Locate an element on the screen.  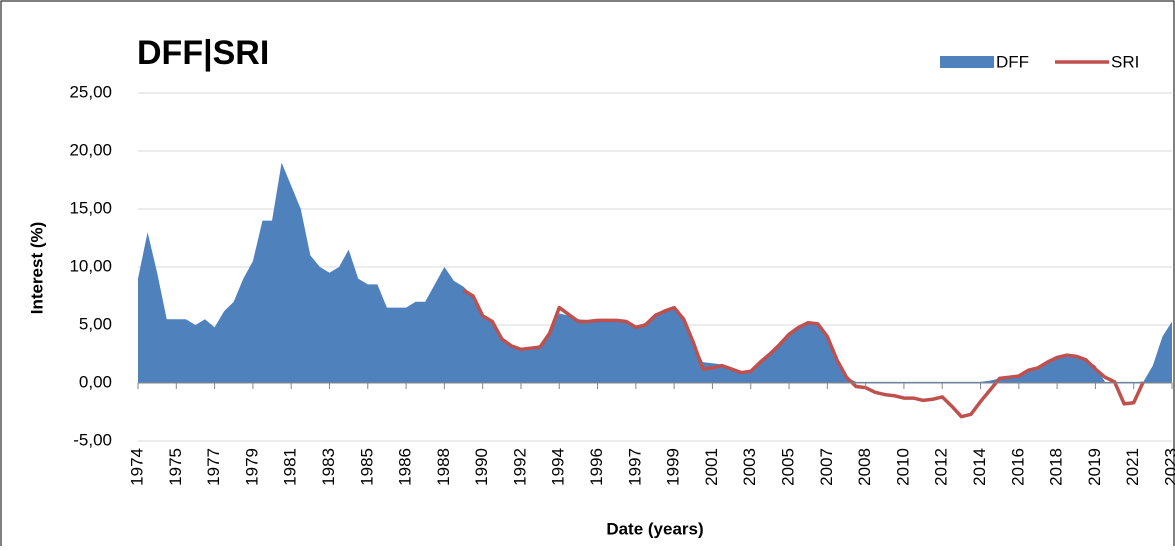
y-tick-label: 10,00 is located at coordinates (90, 265).